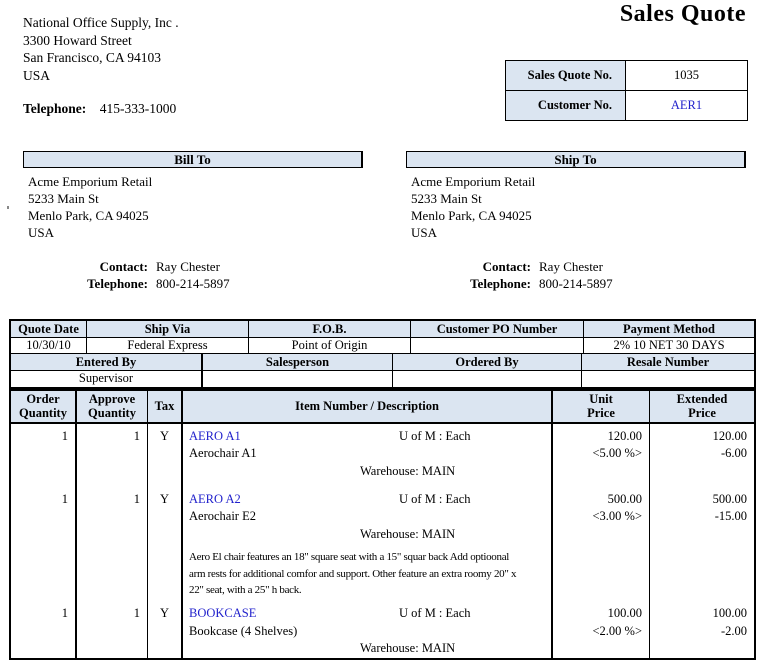 This screenshot has height=662, width=768. Describe the element at coordinates (497, 345) in the screenshot. I see `customer-po-value` at that location.